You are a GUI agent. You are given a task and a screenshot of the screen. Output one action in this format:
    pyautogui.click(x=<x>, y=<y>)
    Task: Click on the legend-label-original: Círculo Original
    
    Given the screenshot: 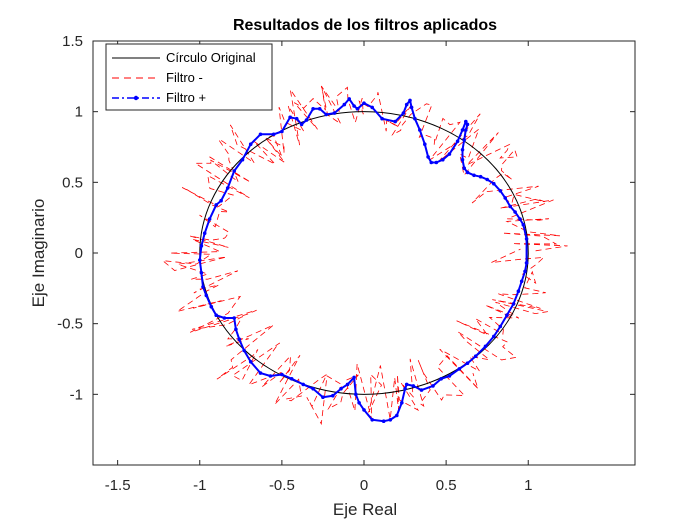 What is the action you would take?
    pyautogui.click(x=211, y=57)
    